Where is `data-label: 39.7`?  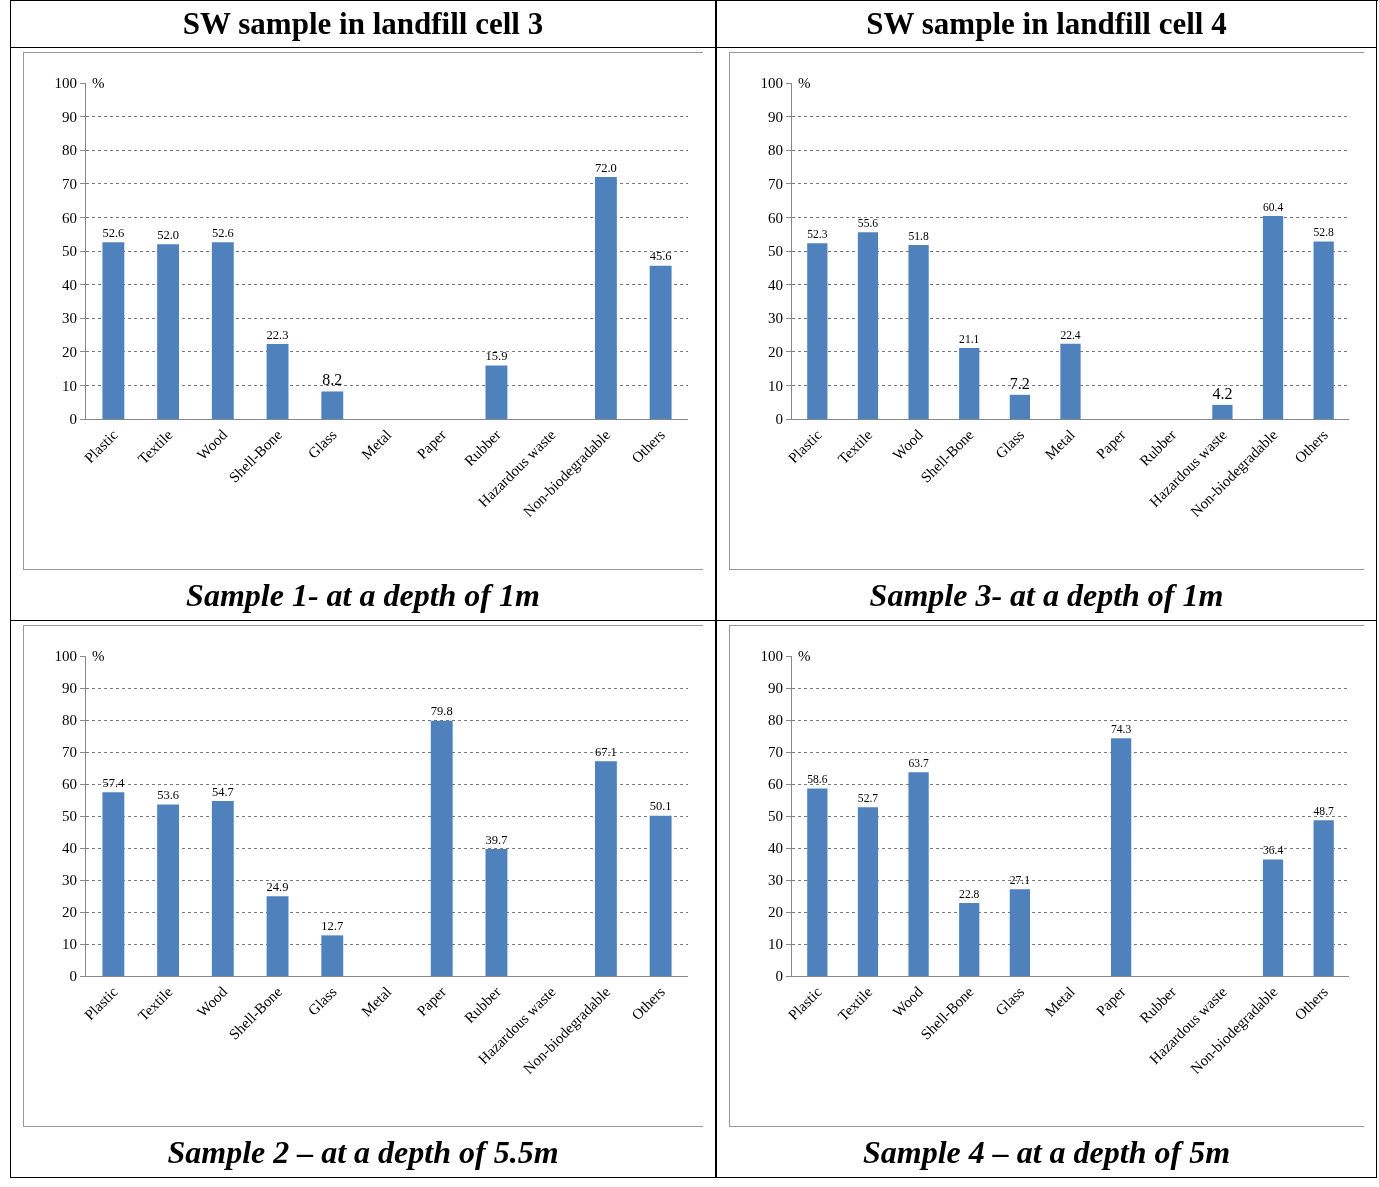
data-label: 39.7 is located at coordinates (496, 839).